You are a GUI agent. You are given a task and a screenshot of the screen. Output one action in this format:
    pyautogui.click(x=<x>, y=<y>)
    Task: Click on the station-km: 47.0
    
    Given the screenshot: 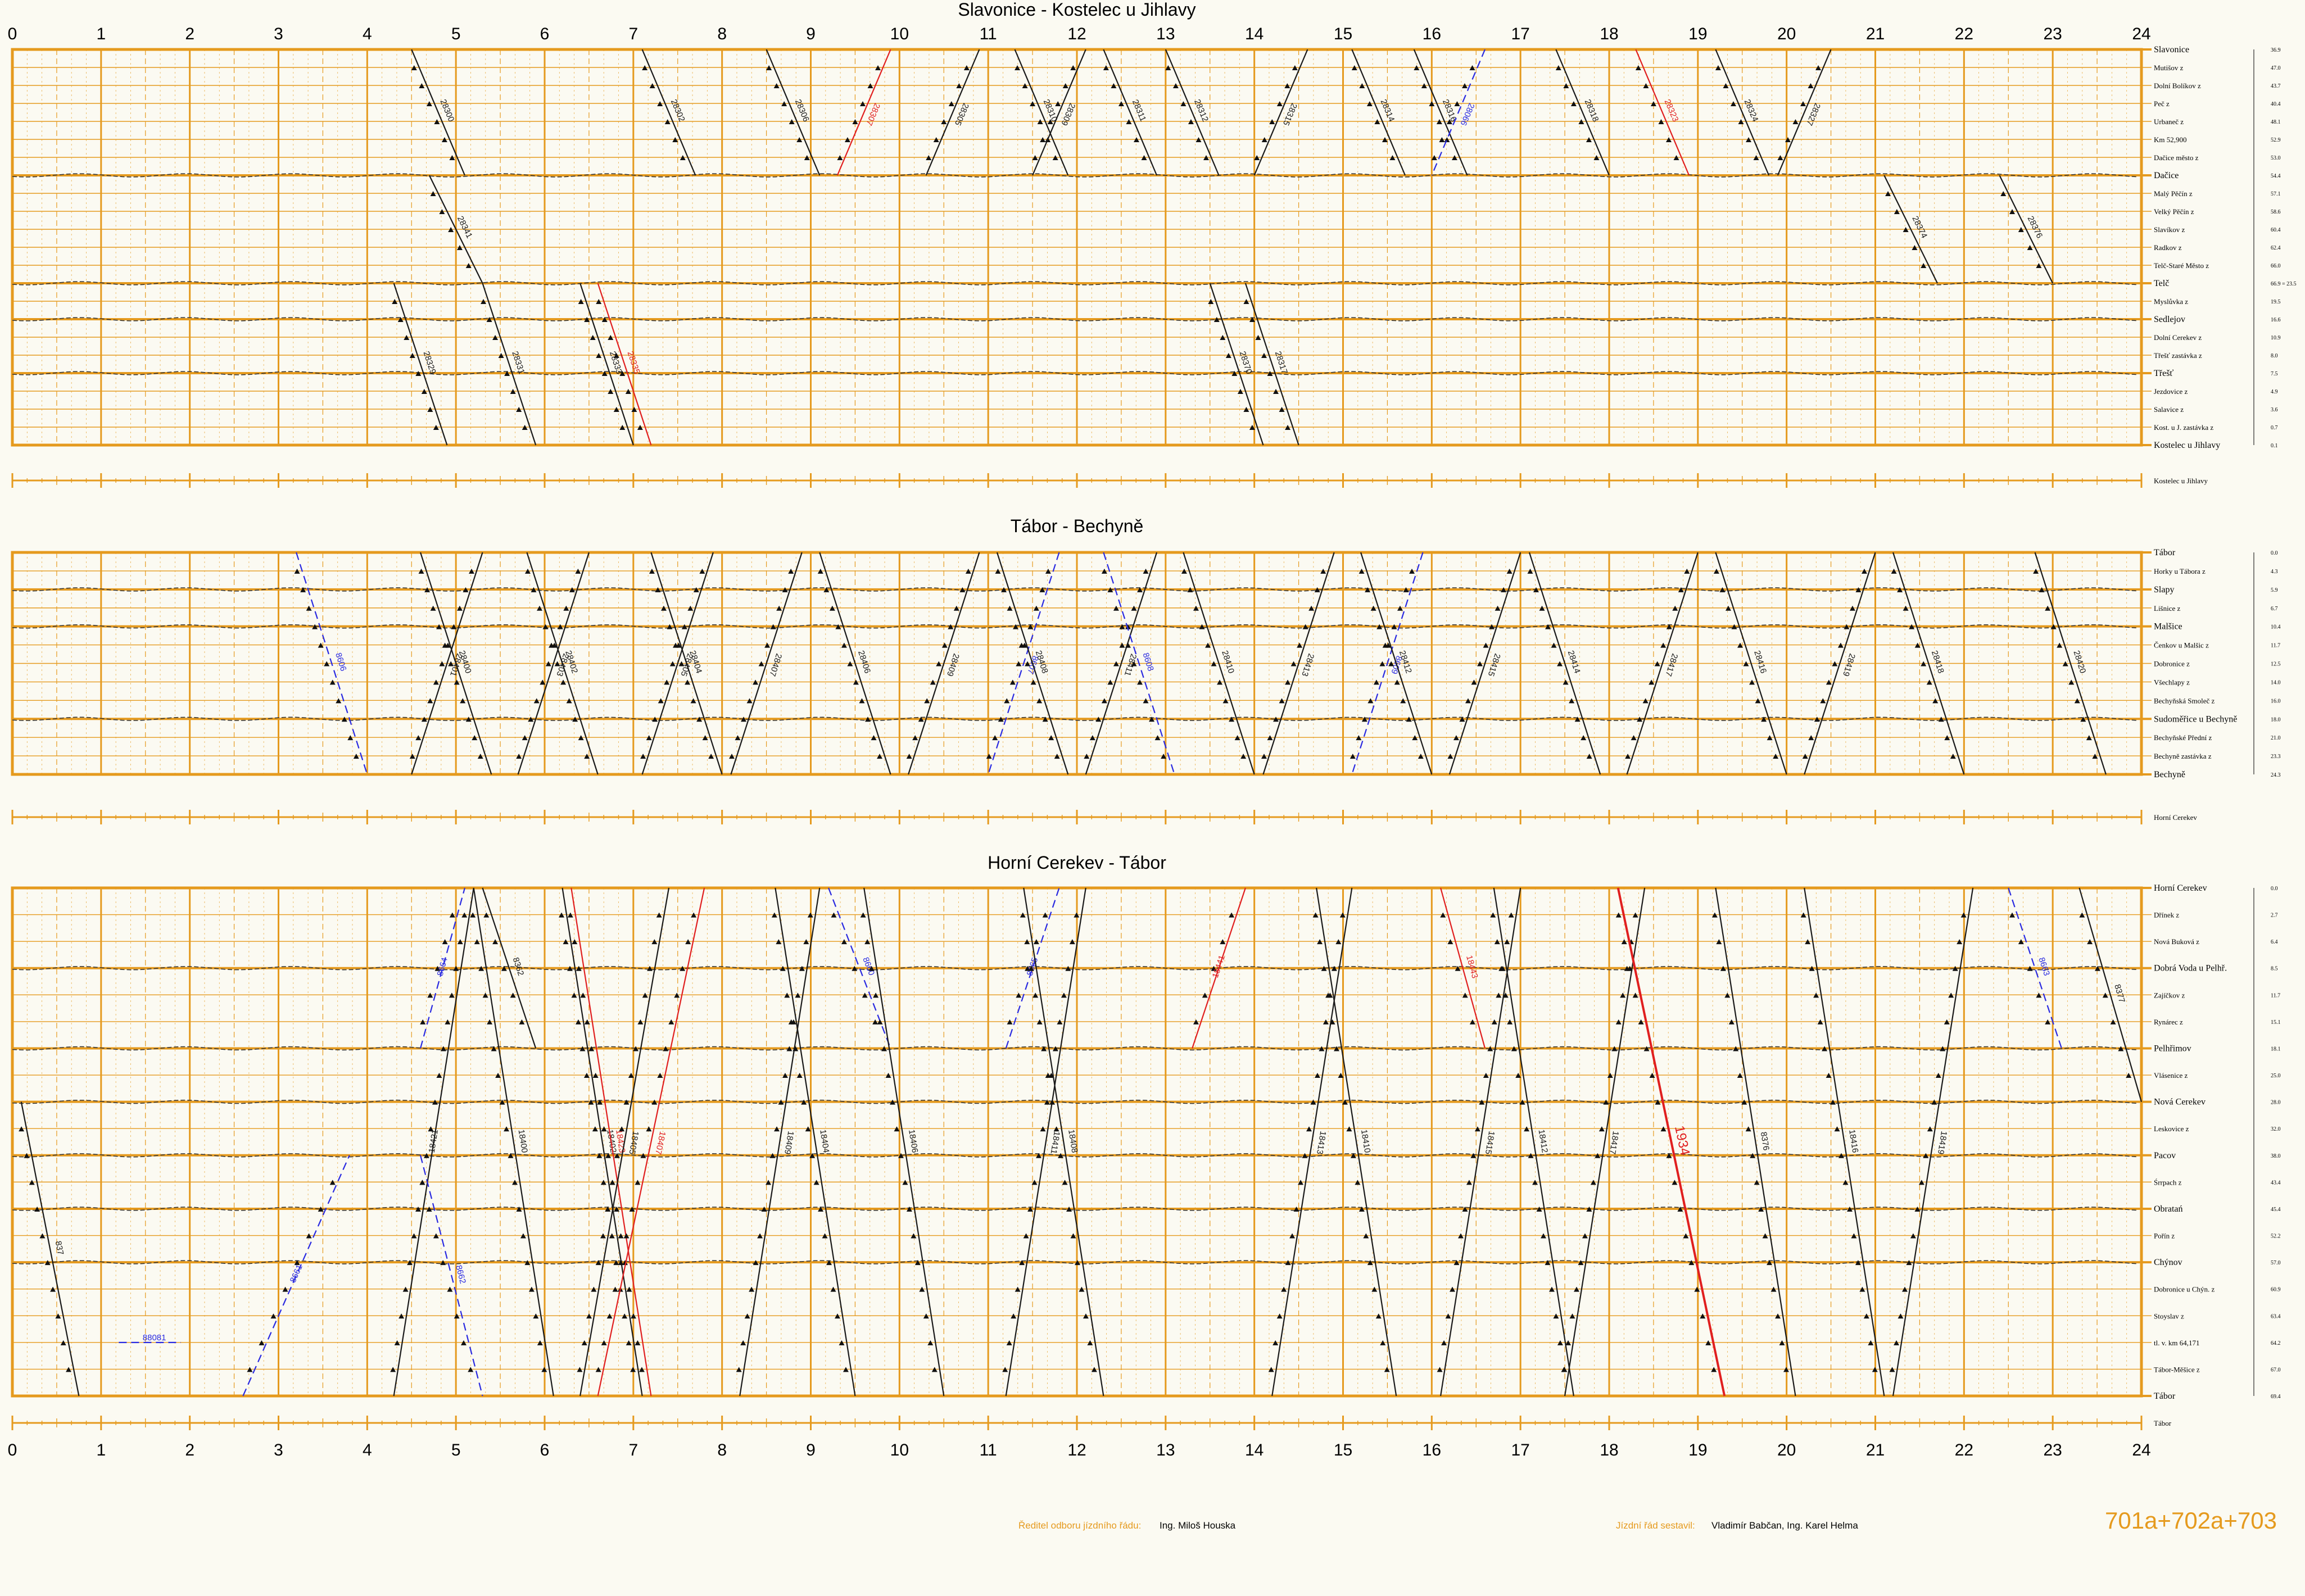 What is the action you would take?
    pyautogui.click(x=2276, y=68)
    